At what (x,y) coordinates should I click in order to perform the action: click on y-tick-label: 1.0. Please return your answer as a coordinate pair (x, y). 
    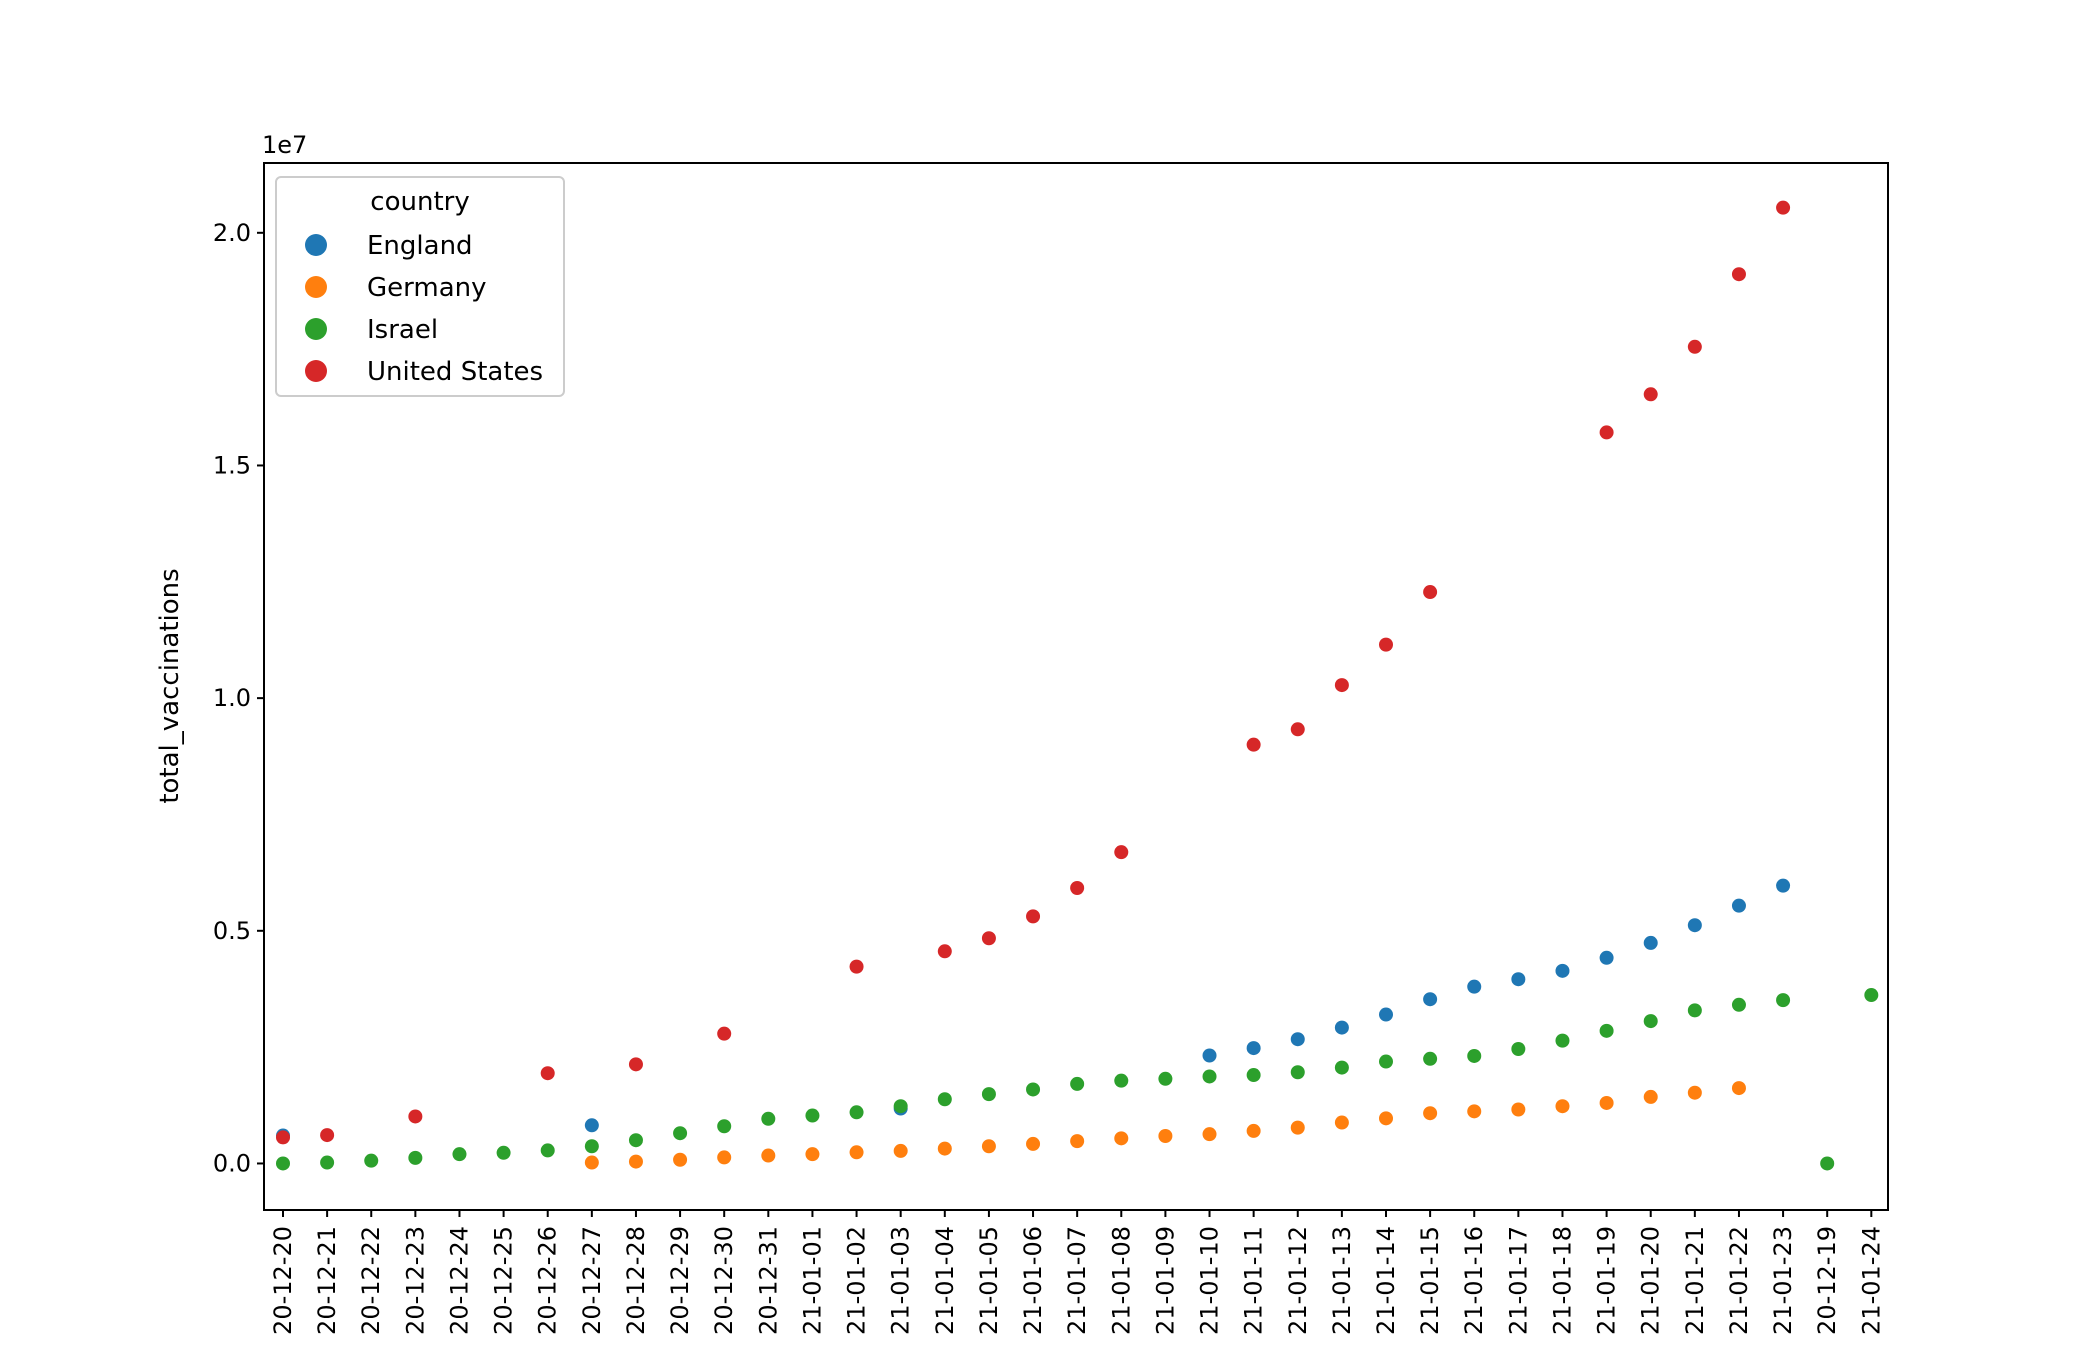
    Looking at the image, I should click on (232, 698).